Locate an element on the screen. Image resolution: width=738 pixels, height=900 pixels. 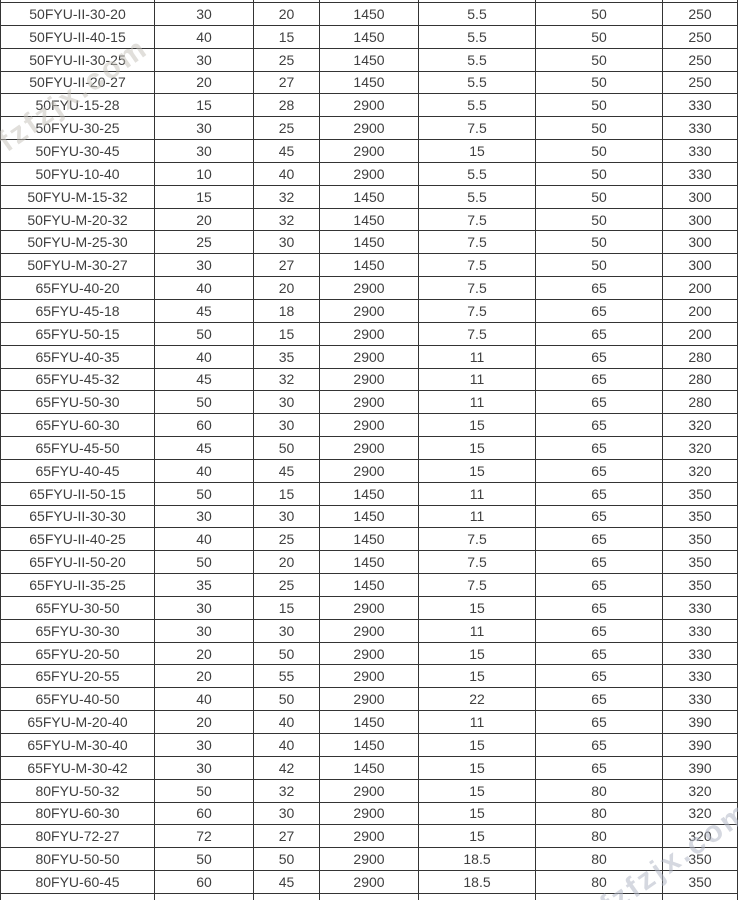
model-cell: 65FYU-II-40-25 is located at coordinates (78, 539).